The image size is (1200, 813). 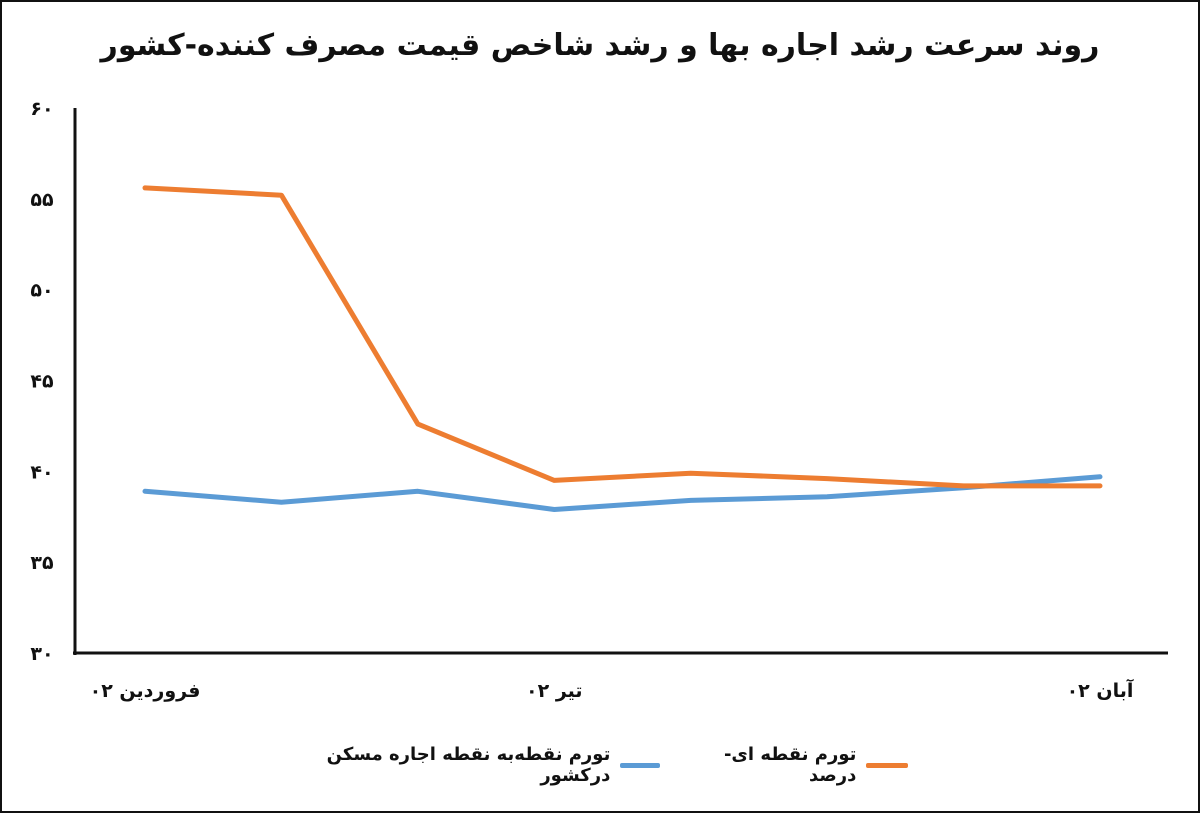 I want to click on legend-swatch-cpi, so click(x=887, y=765).